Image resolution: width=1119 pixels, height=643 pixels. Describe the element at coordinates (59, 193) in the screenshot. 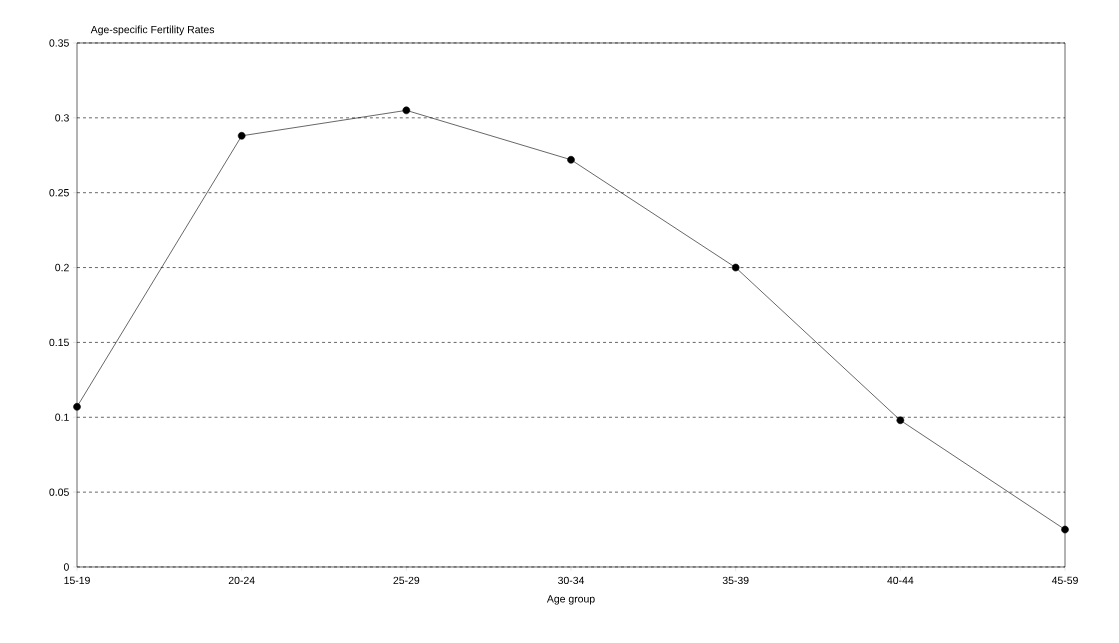

I see `y-tick-label: 0.25` at that location.